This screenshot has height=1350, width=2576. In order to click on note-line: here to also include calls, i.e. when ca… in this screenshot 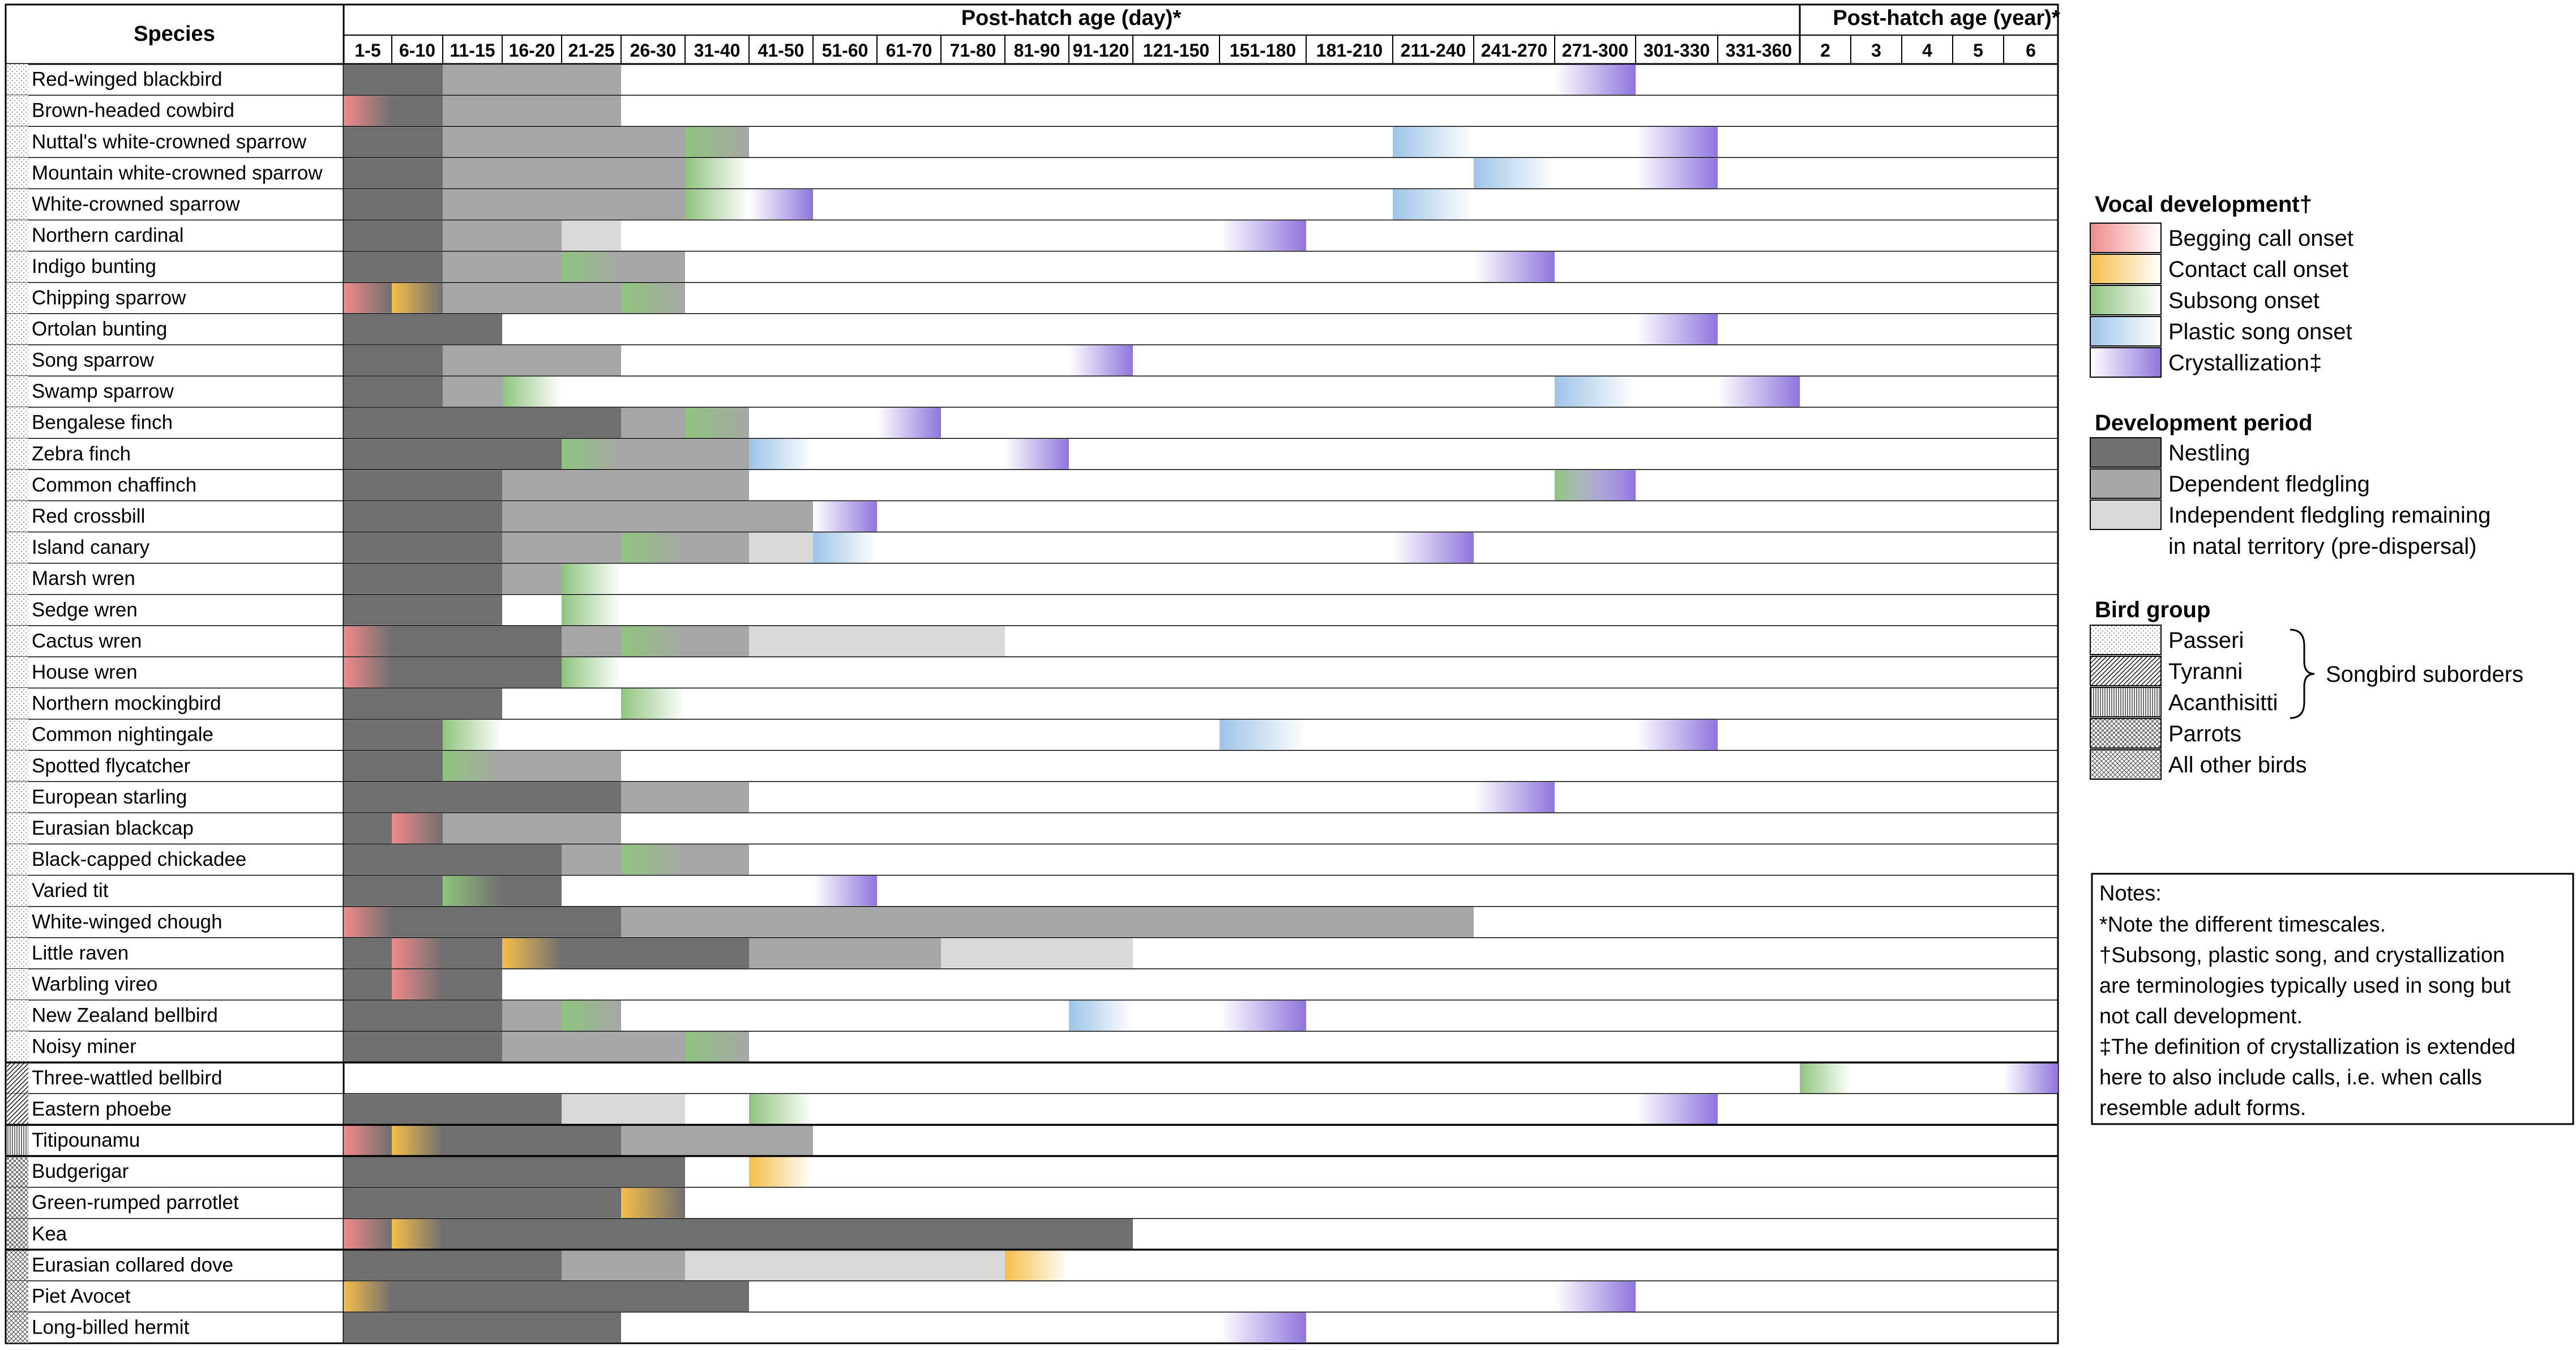, I will do `click(2290, 1078)`.